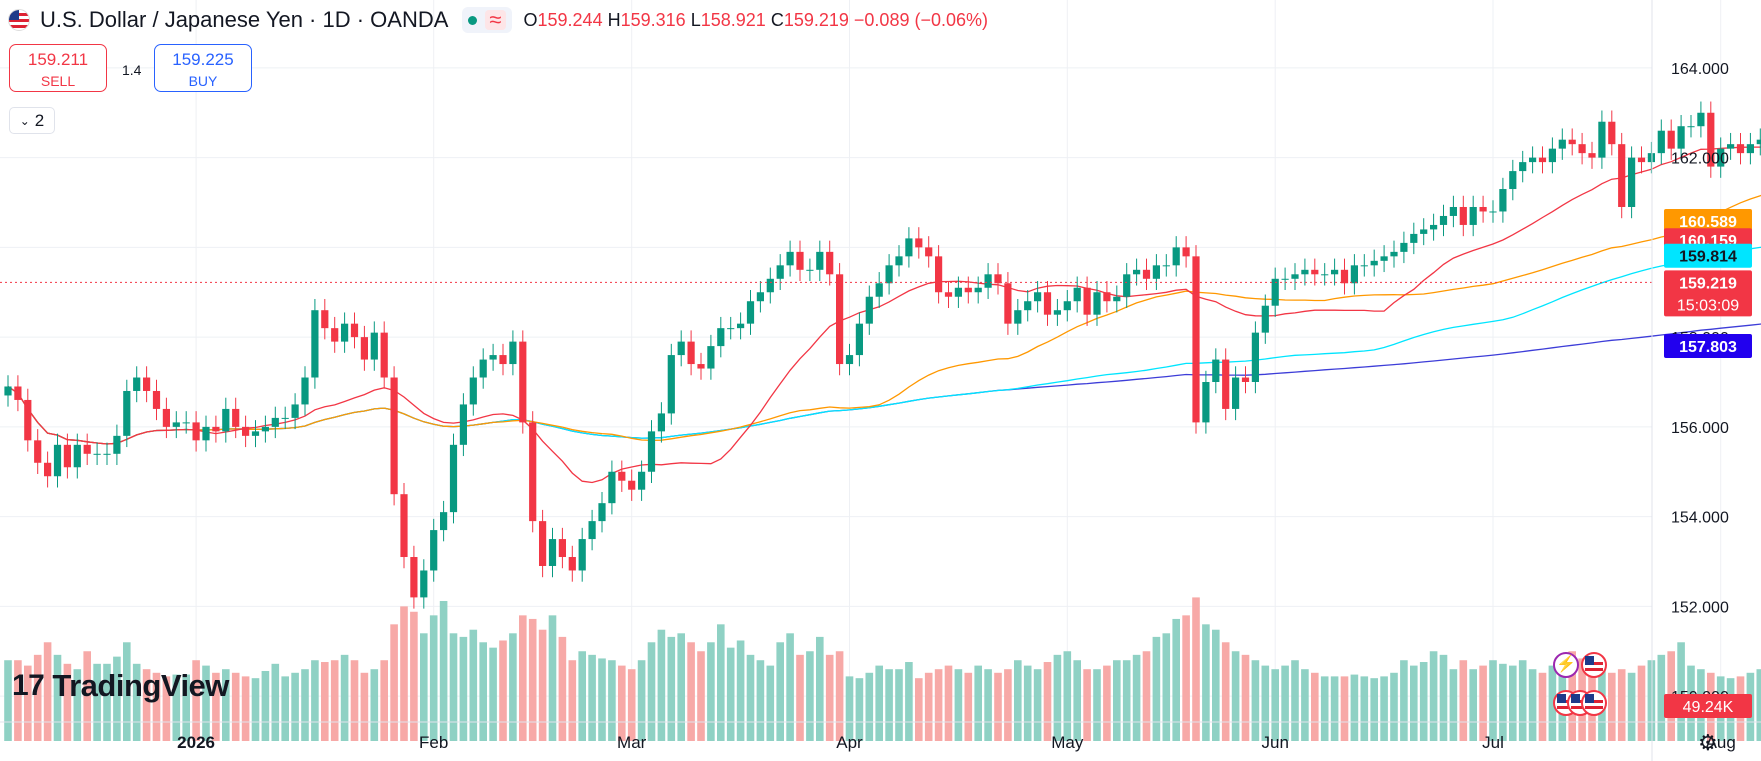 The height and width of the screenshot is (761, 1761). Describe the element at coordinates (120, 686) in the screenshot. I see `tradingview-logo: 17 TradingView` at that location.